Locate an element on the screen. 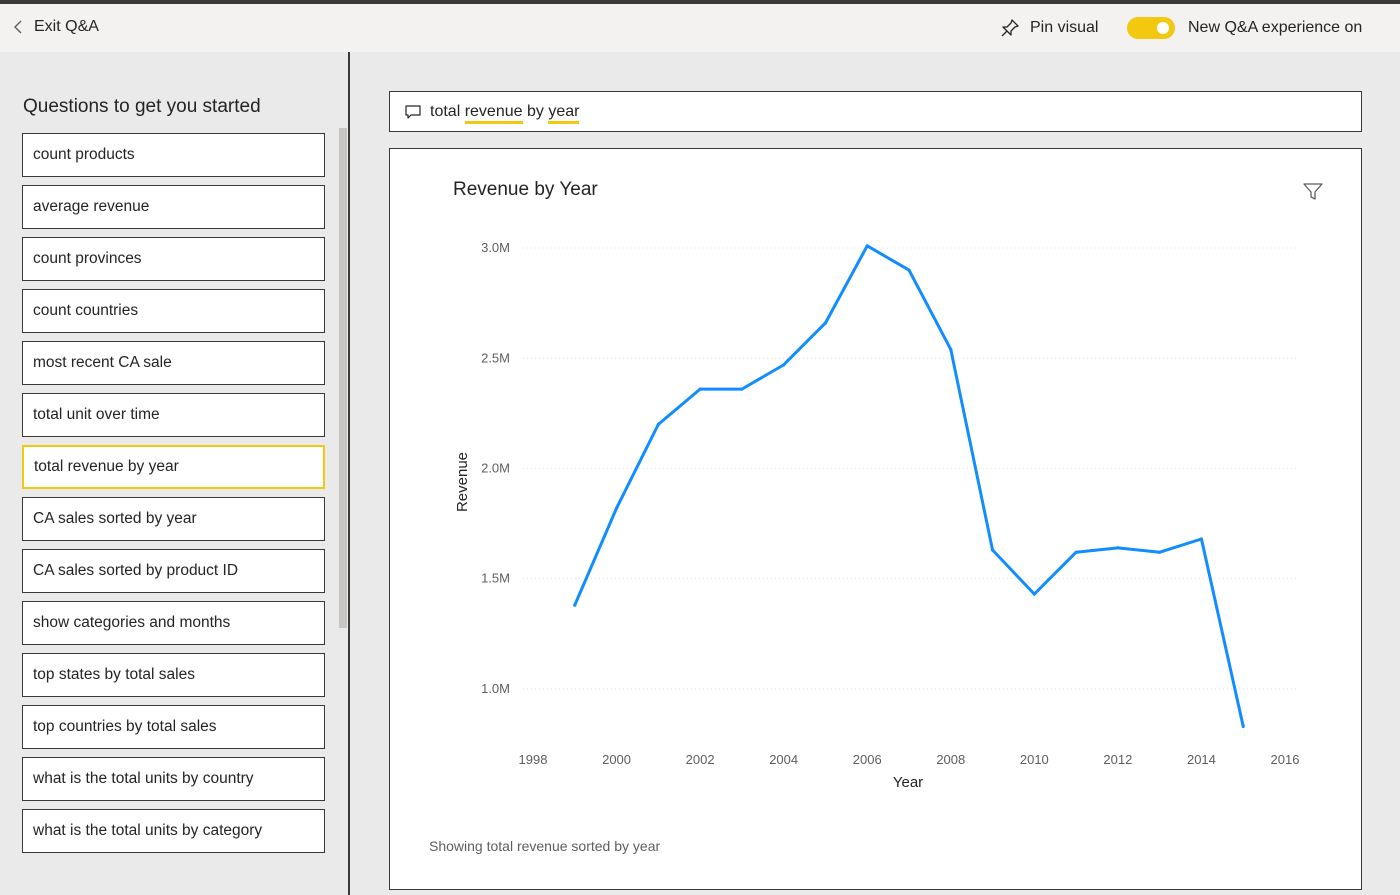 The width and height of the screenshot is (1400, 895). exit-qa-button: Exit Q&A is located at coordinates (54, 27).